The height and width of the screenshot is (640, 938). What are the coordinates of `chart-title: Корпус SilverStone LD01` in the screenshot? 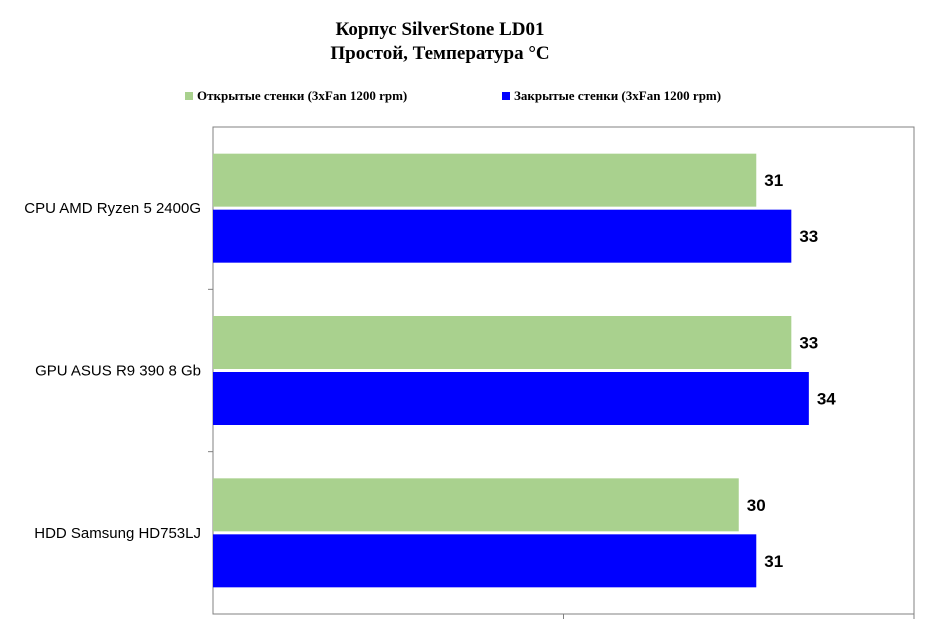 It's located at (440, 29).